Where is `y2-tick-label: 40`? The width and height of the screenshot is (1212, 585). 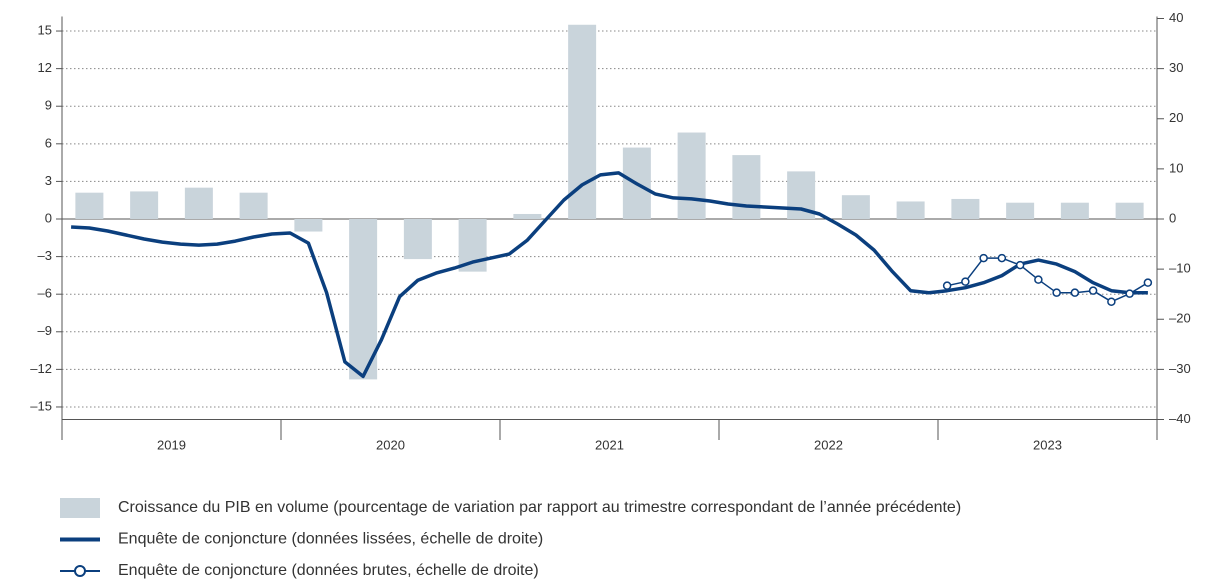 y2-tick-label: 40 is located at coordinates (1176, 17).